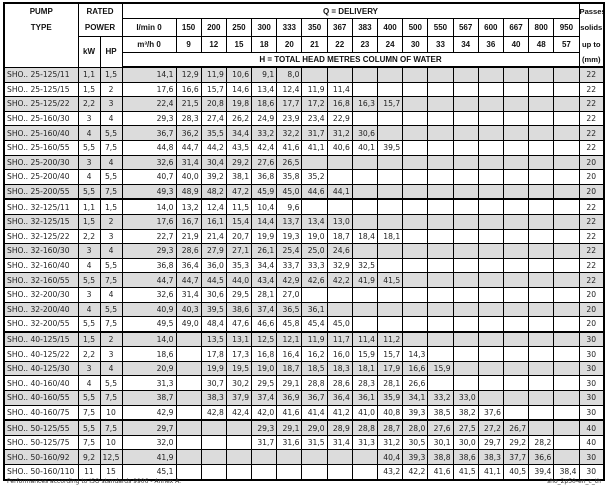 This screenshot has height=493, width=611. What do you see at coordinates (365, 236) in the screenshot?
I see `head-cell: 18,4` at bounding box center [365, 236].